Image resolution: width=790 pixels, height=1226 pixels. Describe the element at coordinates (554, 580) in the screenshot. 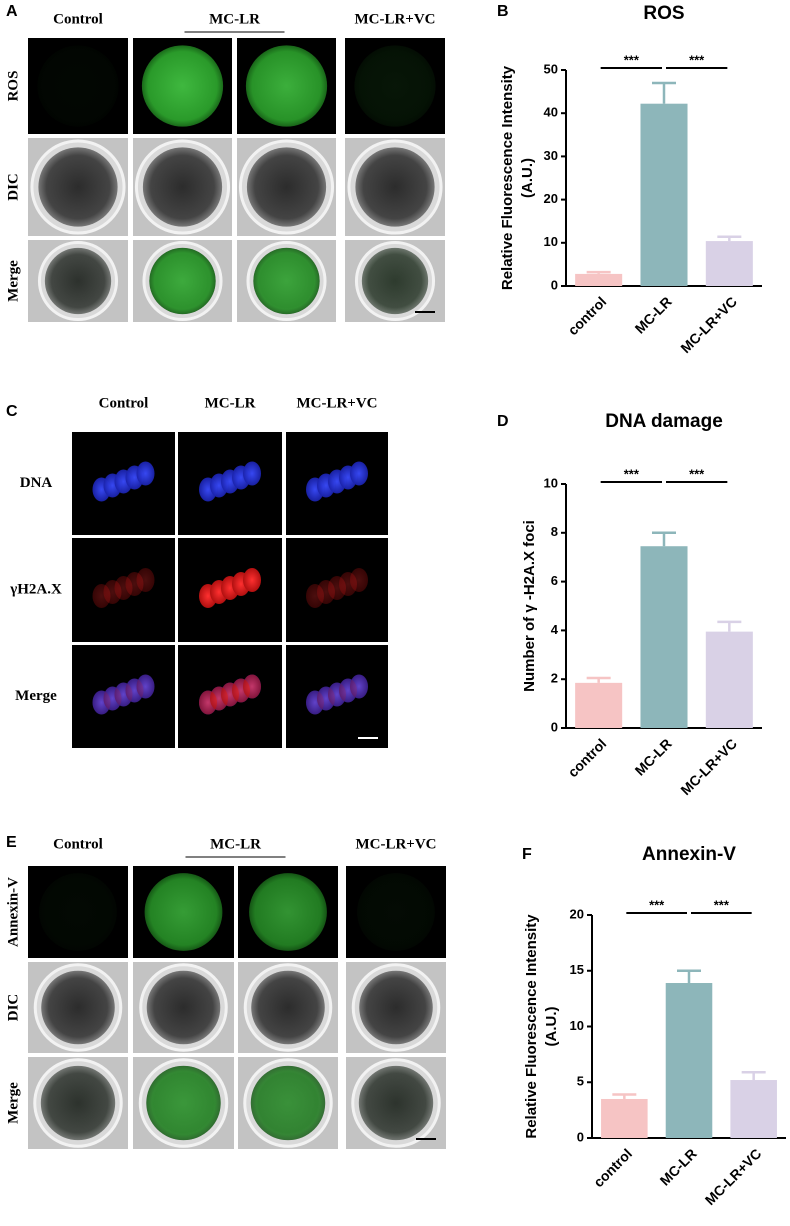

I see `y-tick-label: 6` at that location.